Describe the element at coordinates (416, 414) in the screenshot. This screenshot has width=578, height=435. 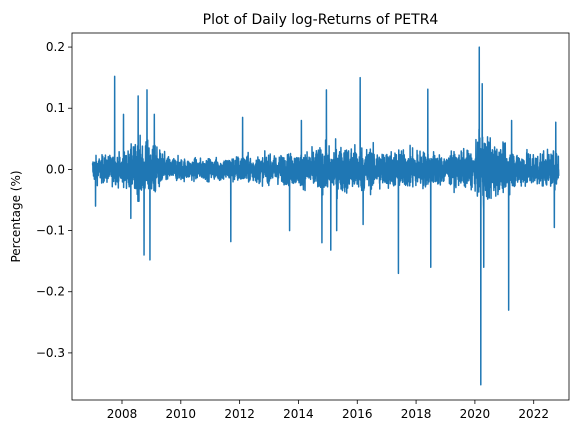
I see `x-tick-label: 2018` at that location.